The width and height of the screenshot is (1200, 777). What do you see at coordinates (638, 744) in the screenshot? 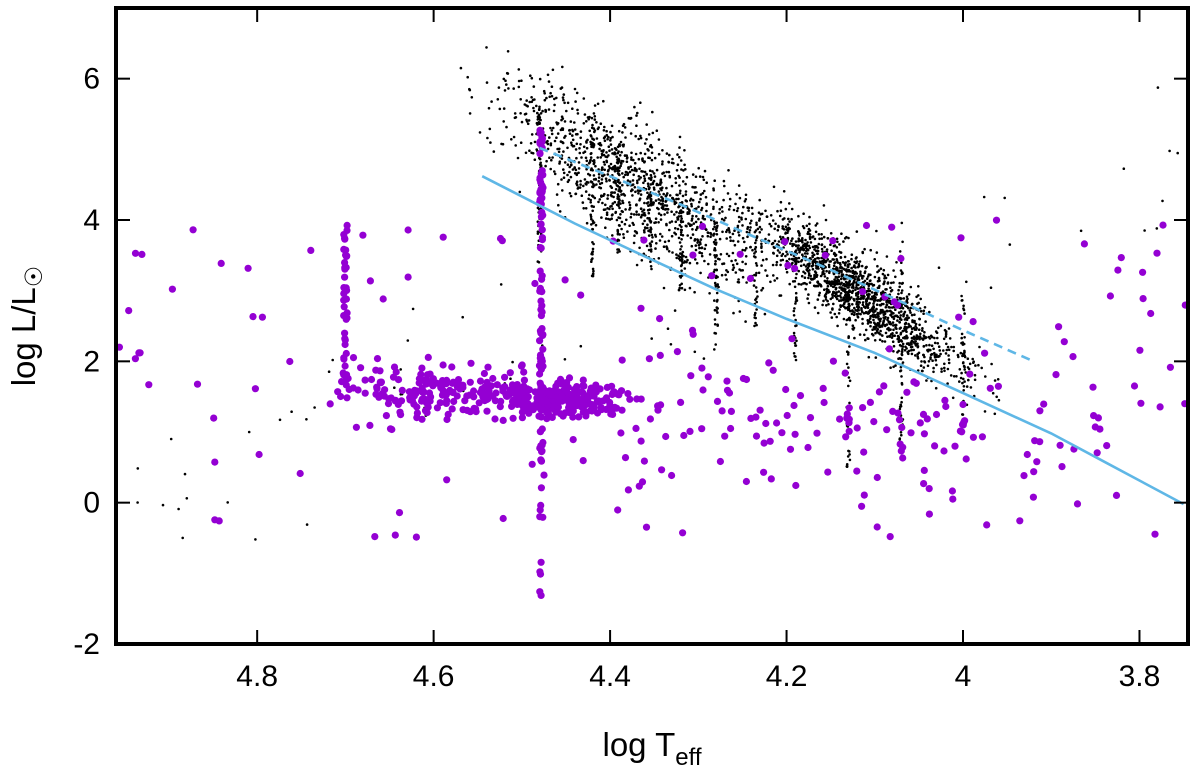
I see `x-axis-title-main: log T` at bounding box center [638, 744].